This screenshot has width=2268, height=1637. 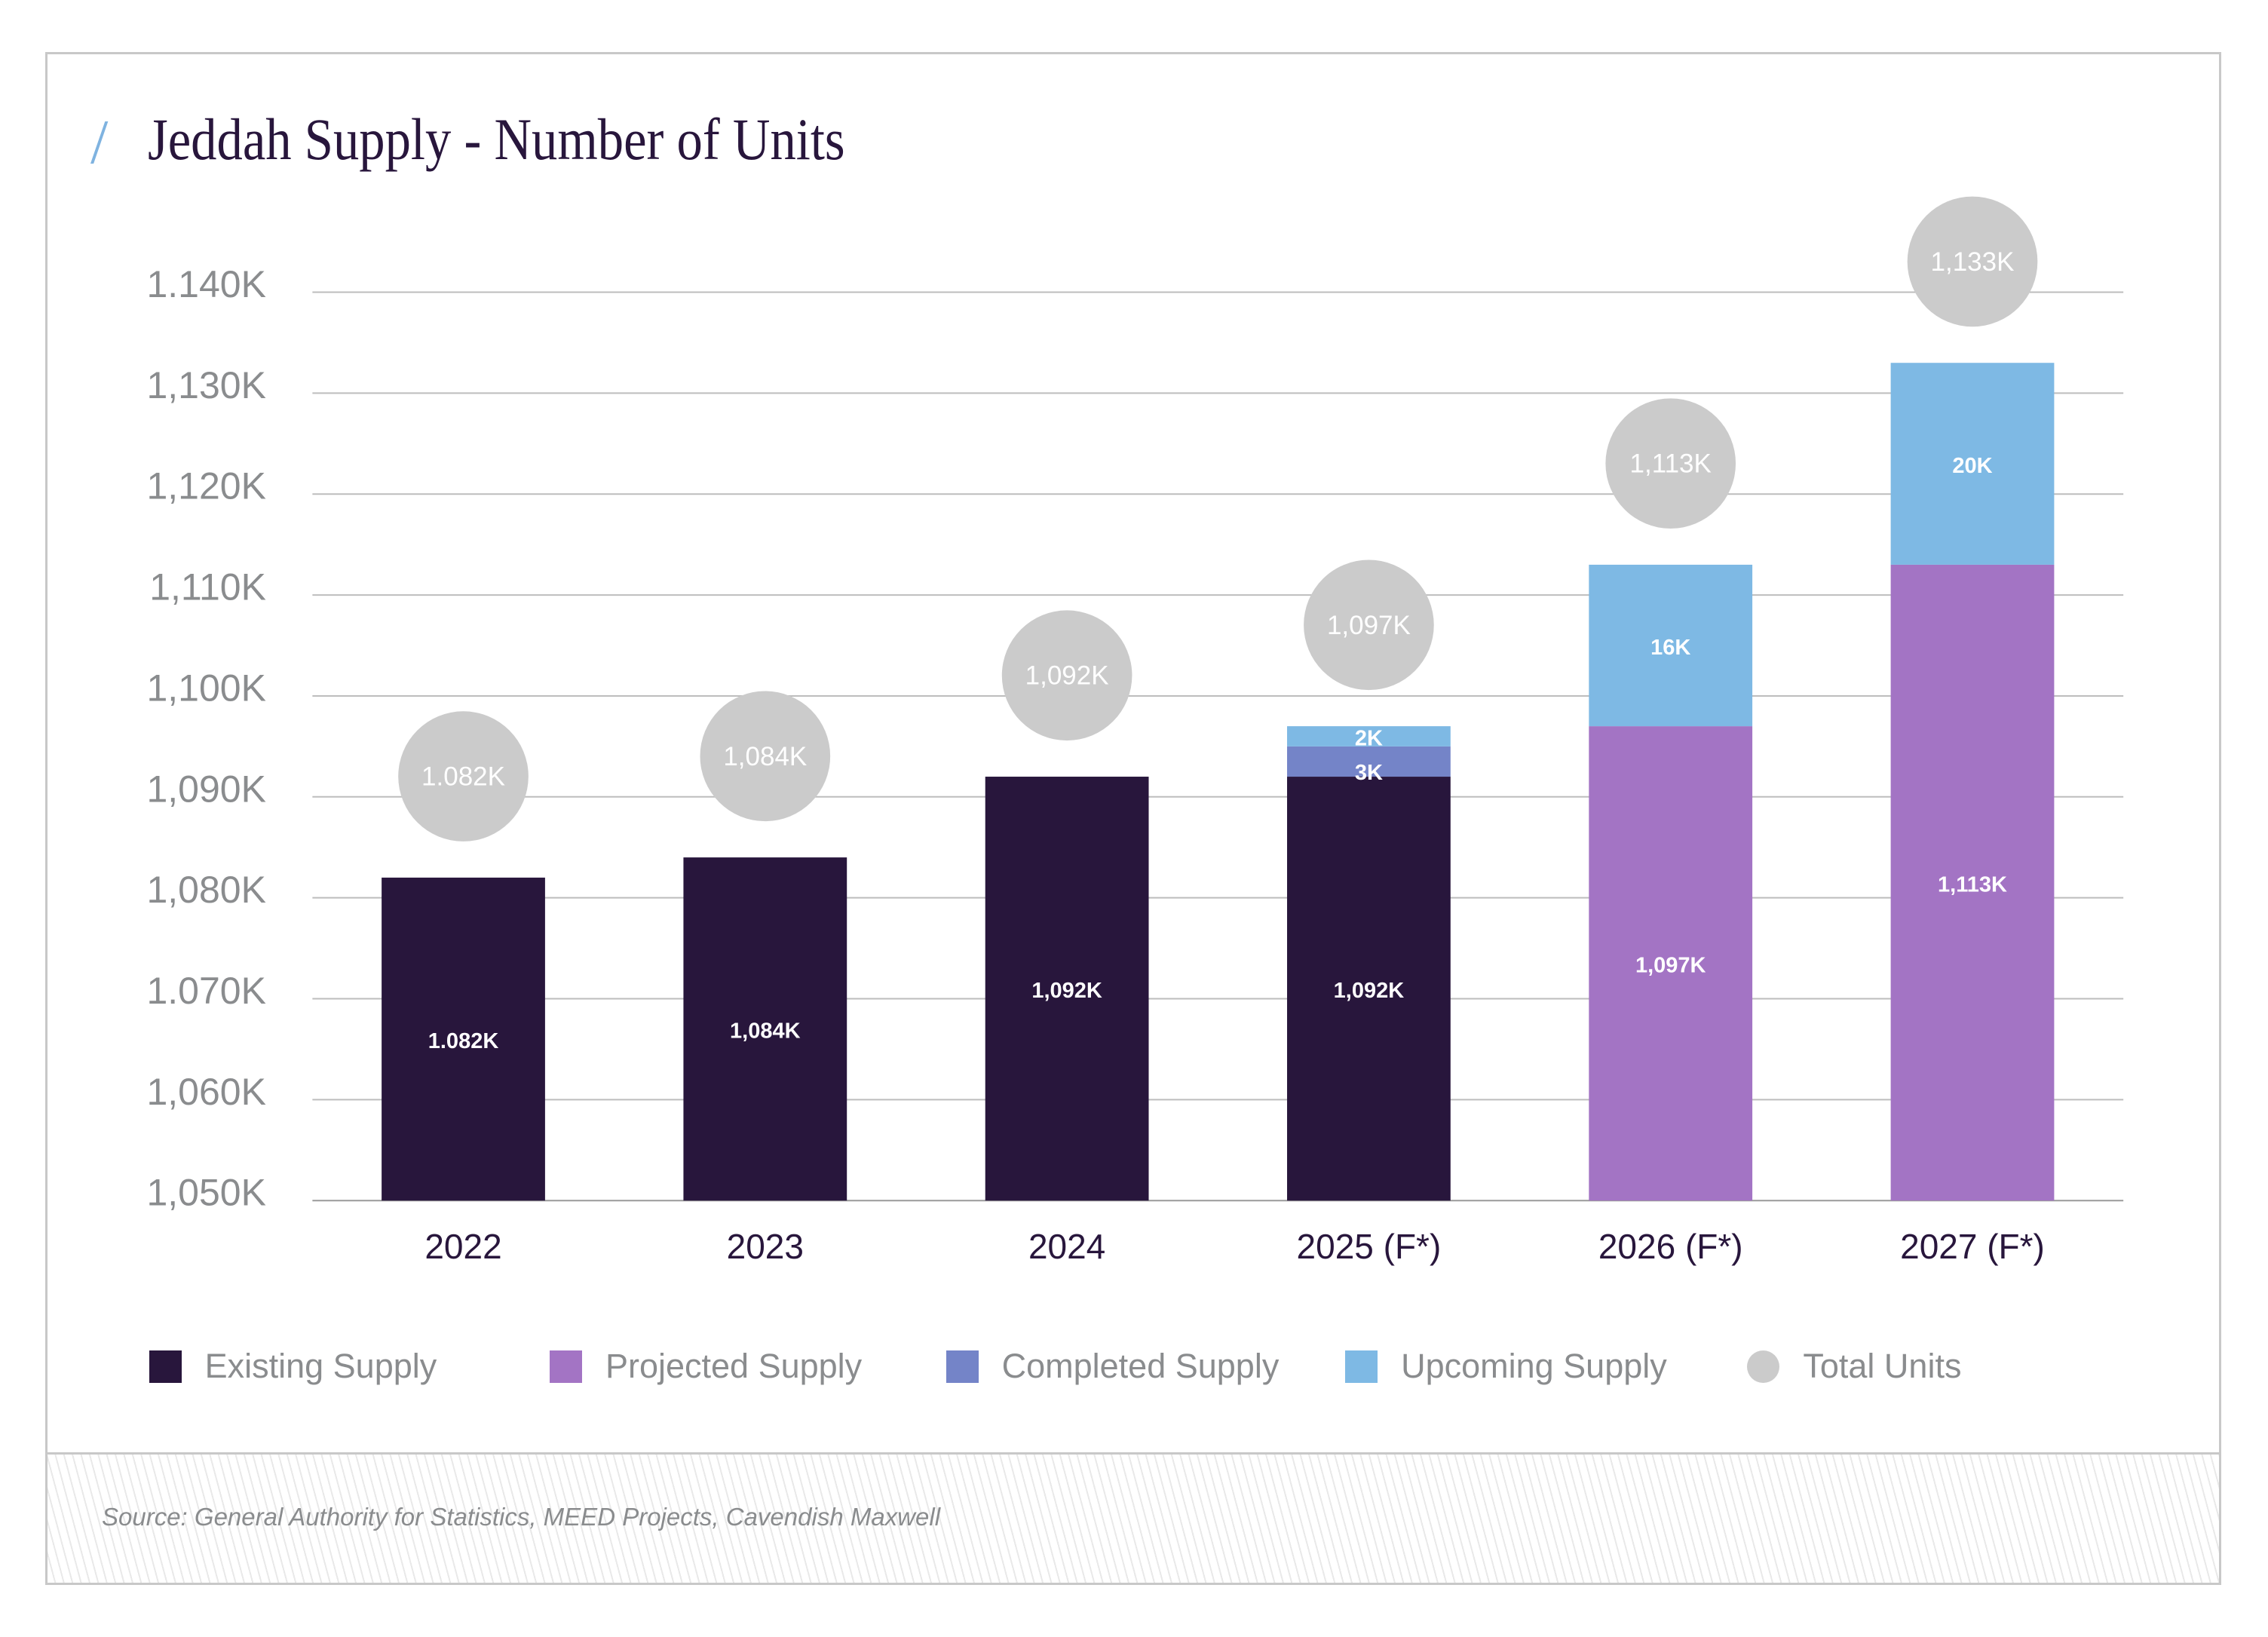 What do you see at coordinates (206, 991) in the screenshot?
I see `y-tick-label: 1.070K` at bounding box center [206, 991].